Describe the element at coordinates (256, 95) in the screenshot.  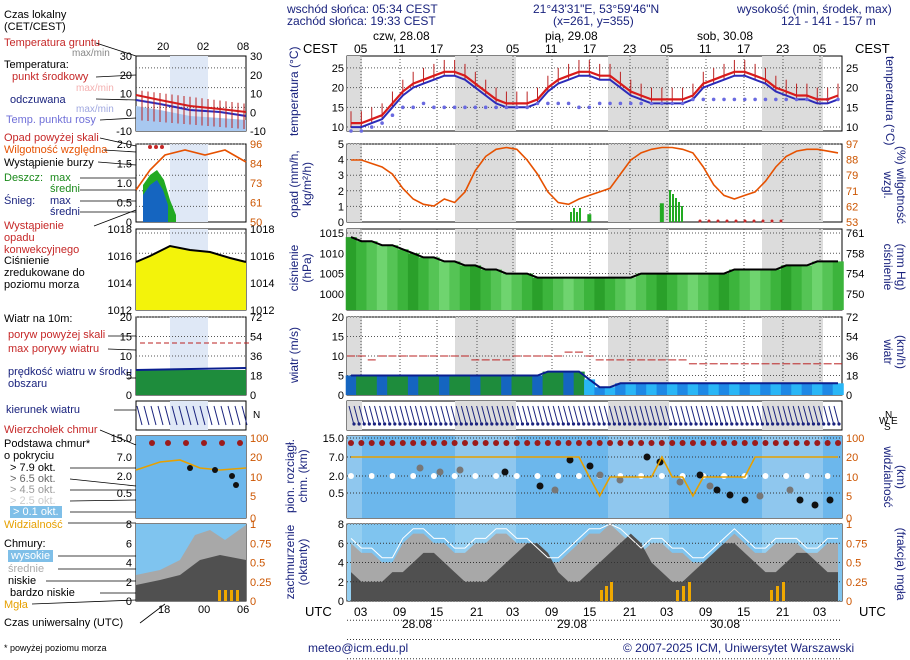
I see `mini-temp-tick-r: 10` at that location.